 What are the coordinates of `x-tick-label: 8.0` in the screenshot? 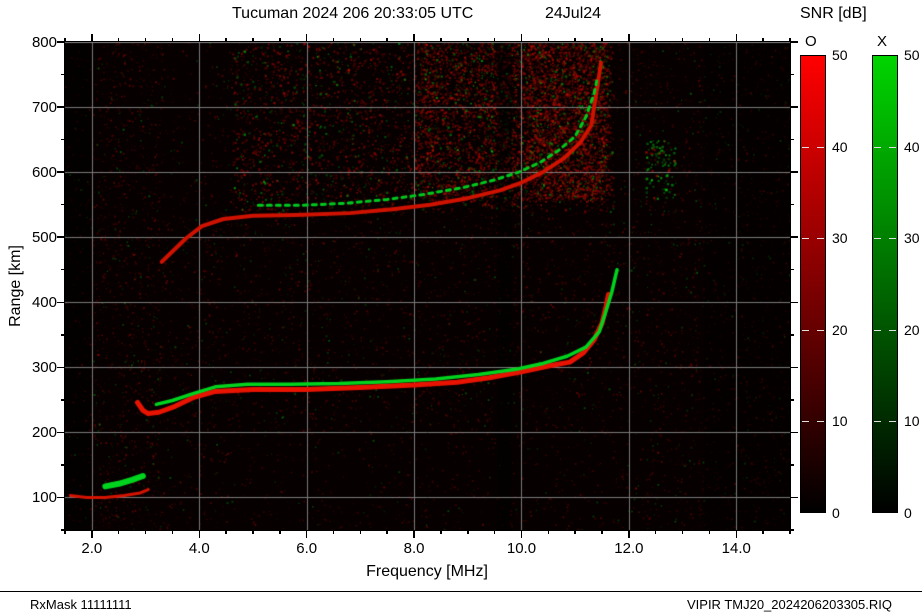 It's located at (414, 548).